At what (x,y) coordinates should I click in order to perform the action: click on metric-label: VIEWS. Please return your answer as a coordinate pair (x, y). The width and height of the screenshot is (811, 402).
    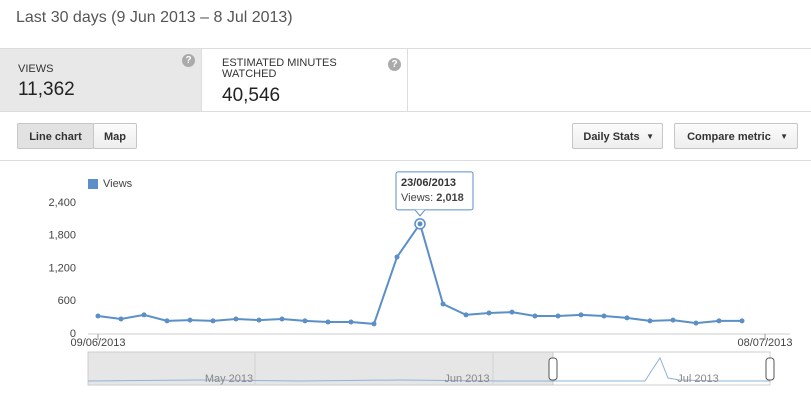
    Looking at the image, I should click on (36, 69).